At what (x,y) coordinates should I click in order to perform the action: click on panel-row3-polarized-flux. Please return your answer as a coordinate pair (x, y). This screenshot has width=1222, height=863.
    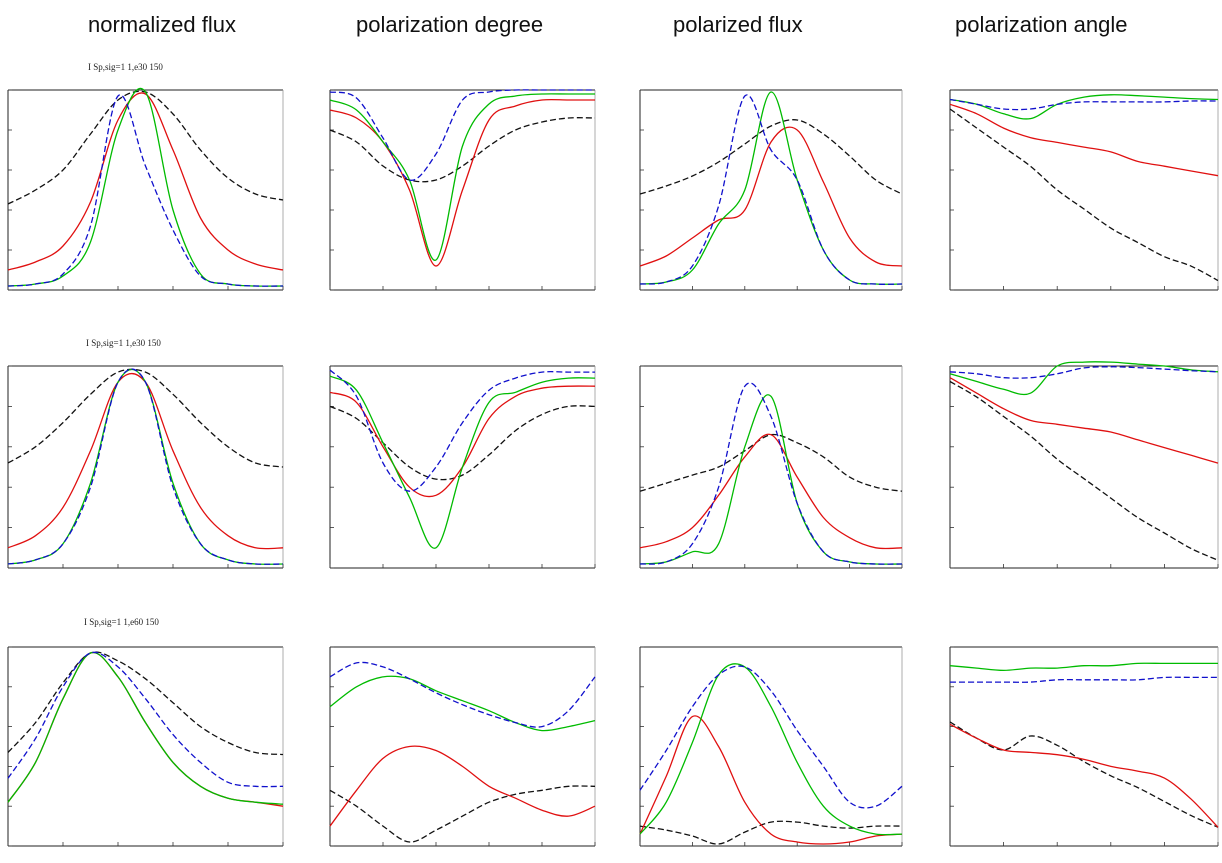
    Looking at the image, I should click on (771, 746).